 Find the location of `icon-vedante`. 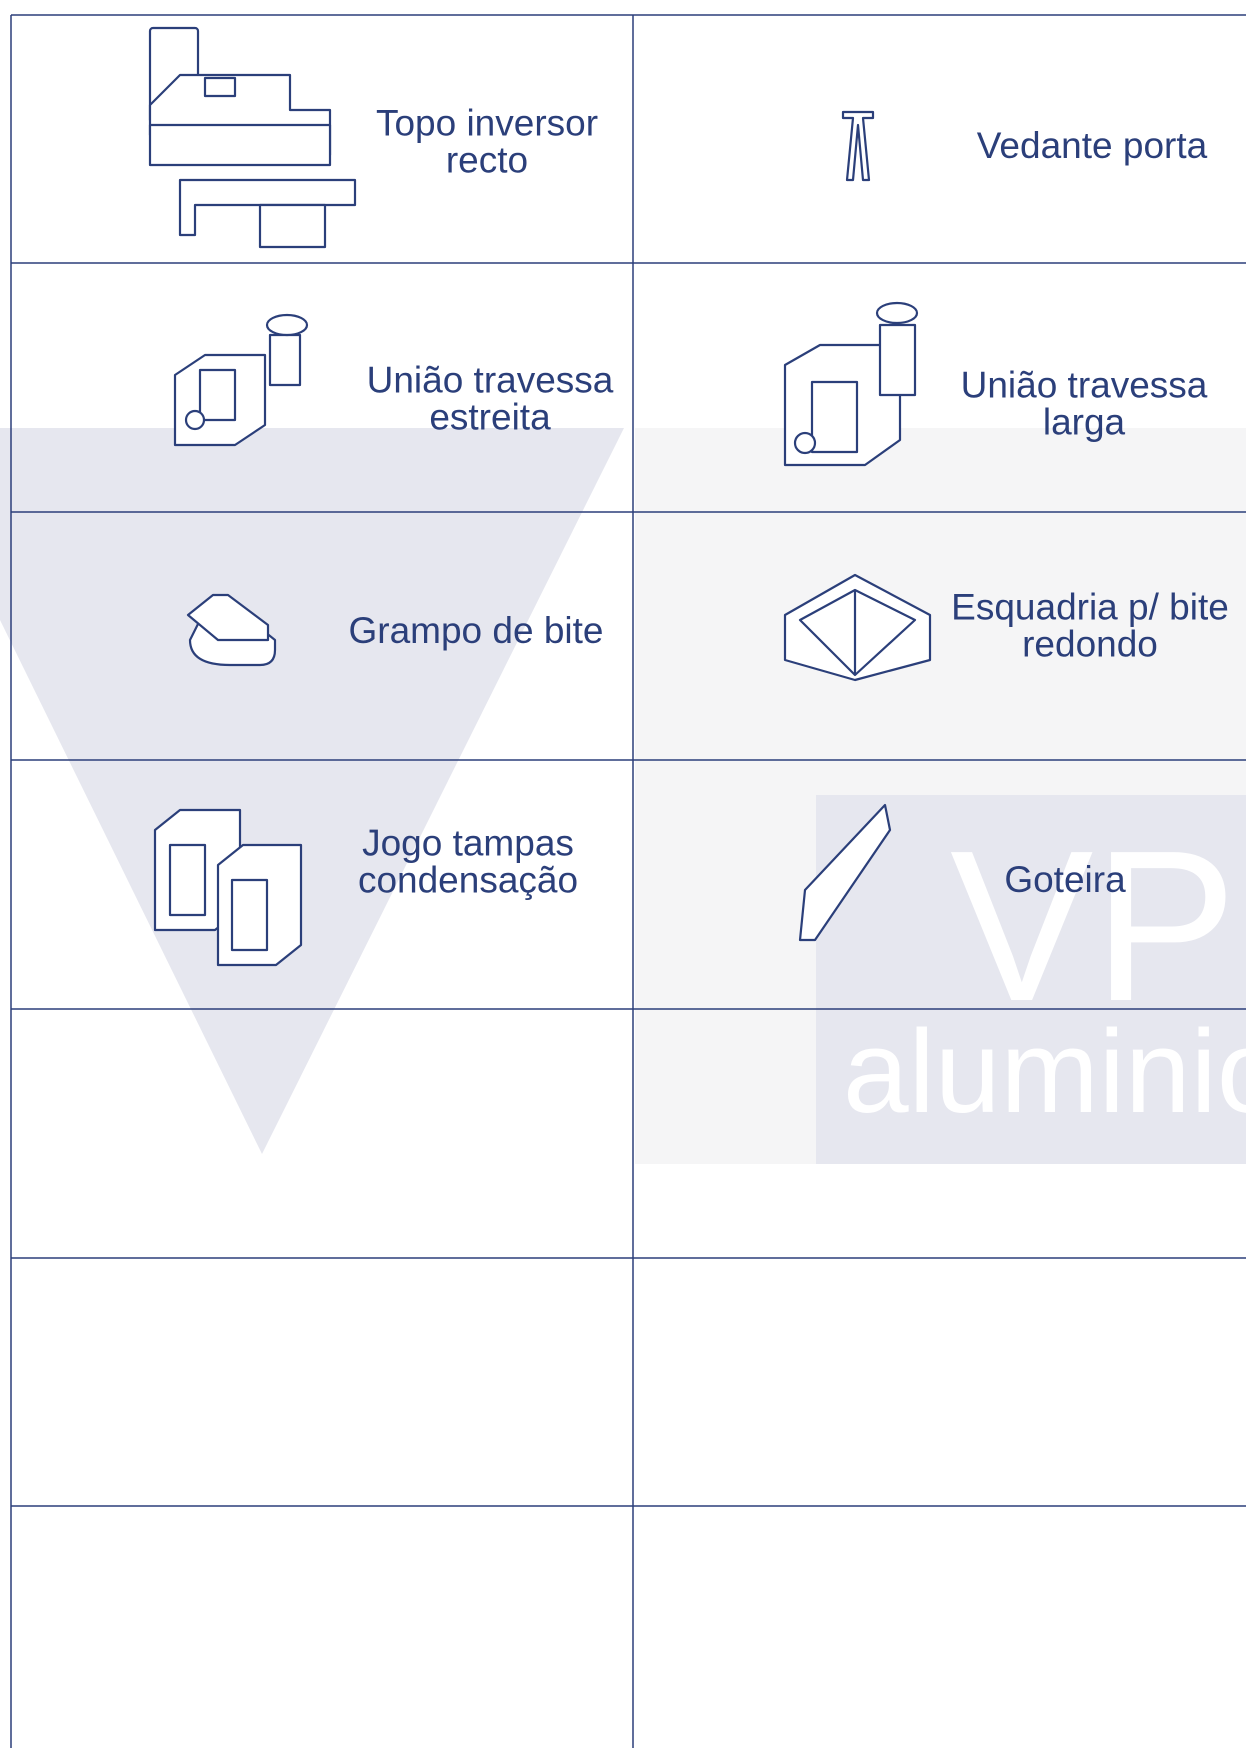

icon-vedante is located at coordinates (858, 146).